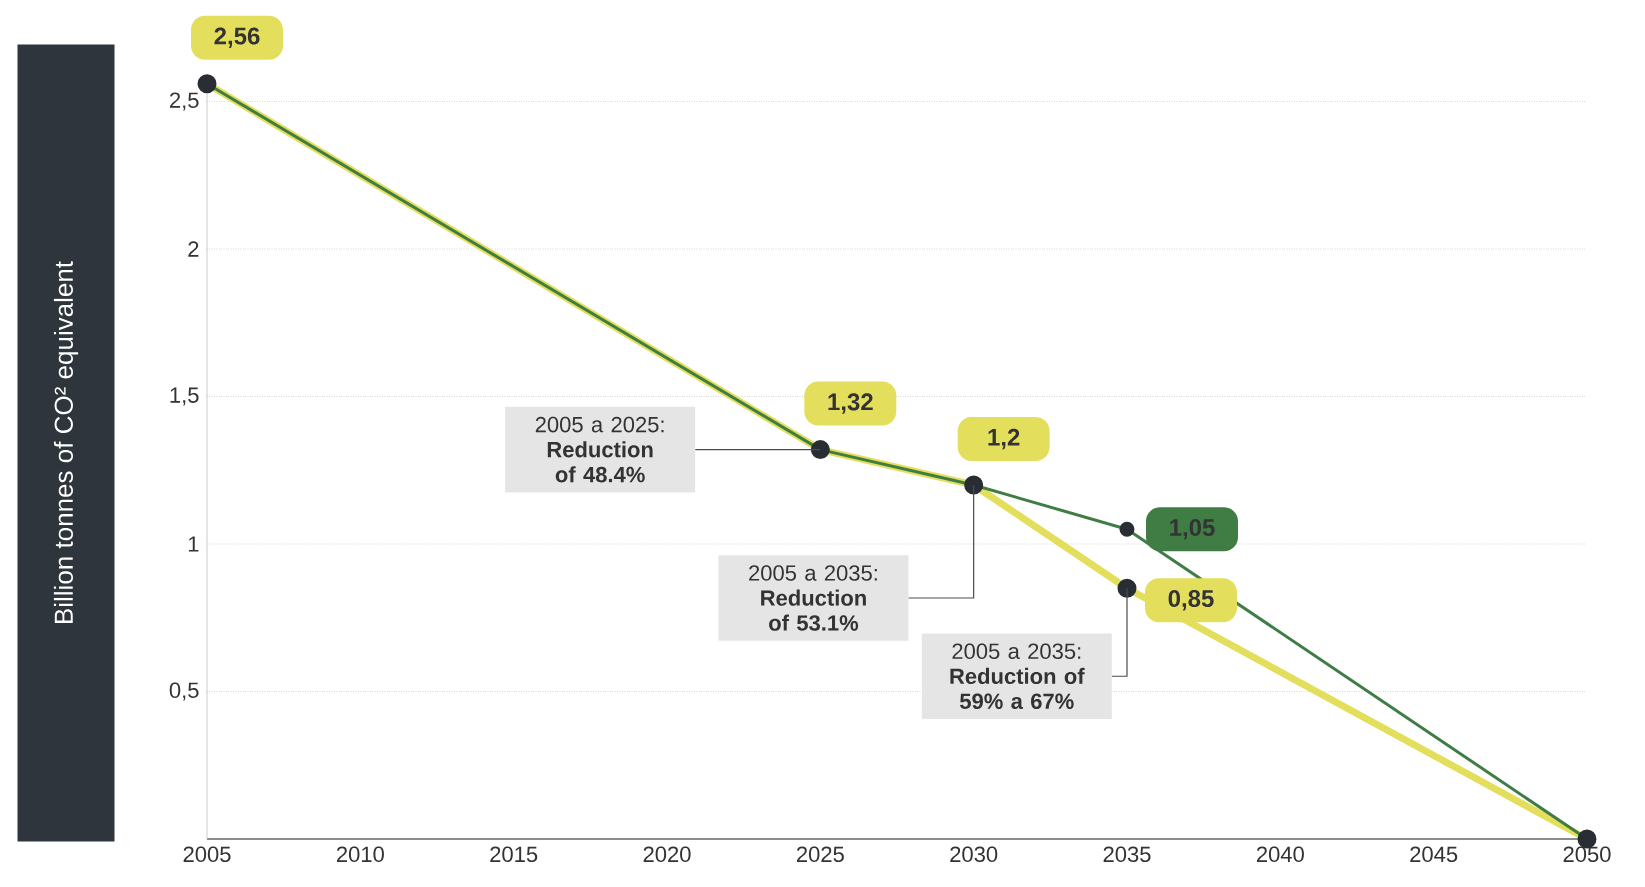  I want to click on x-tick-label: 2040, so click(1280, 854).